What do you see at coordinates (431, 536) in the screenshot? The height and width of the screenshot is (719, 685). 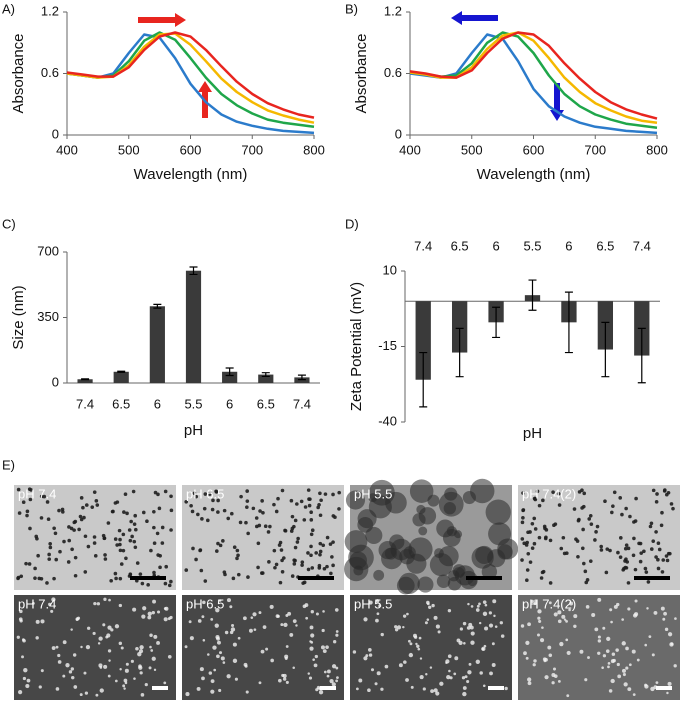 I see `micrograph: pH 5.5` at bounding box center [431, 536].